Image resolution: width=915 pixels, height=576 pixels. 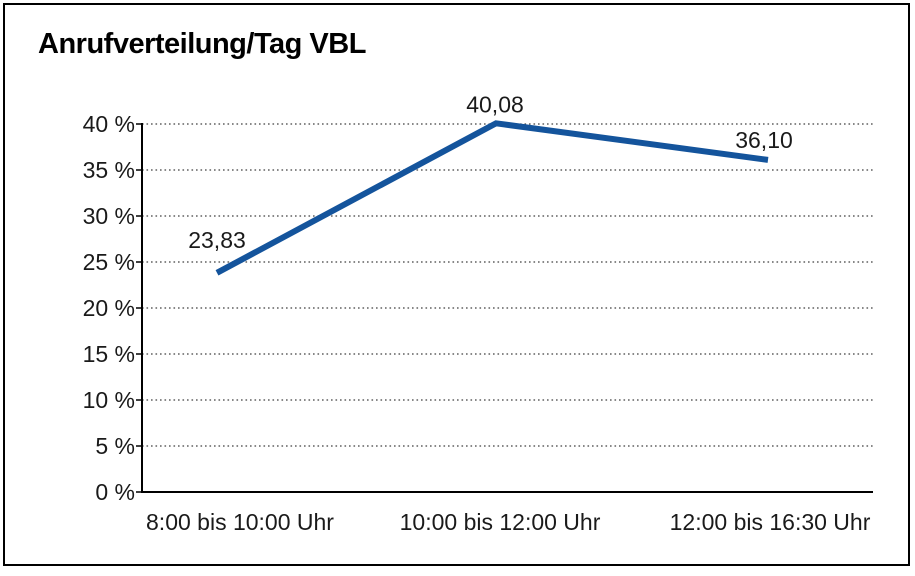 I want to click on x-axis-category-label: 10:00 bis 12:00 Uhr, so click(x=500, y=522).